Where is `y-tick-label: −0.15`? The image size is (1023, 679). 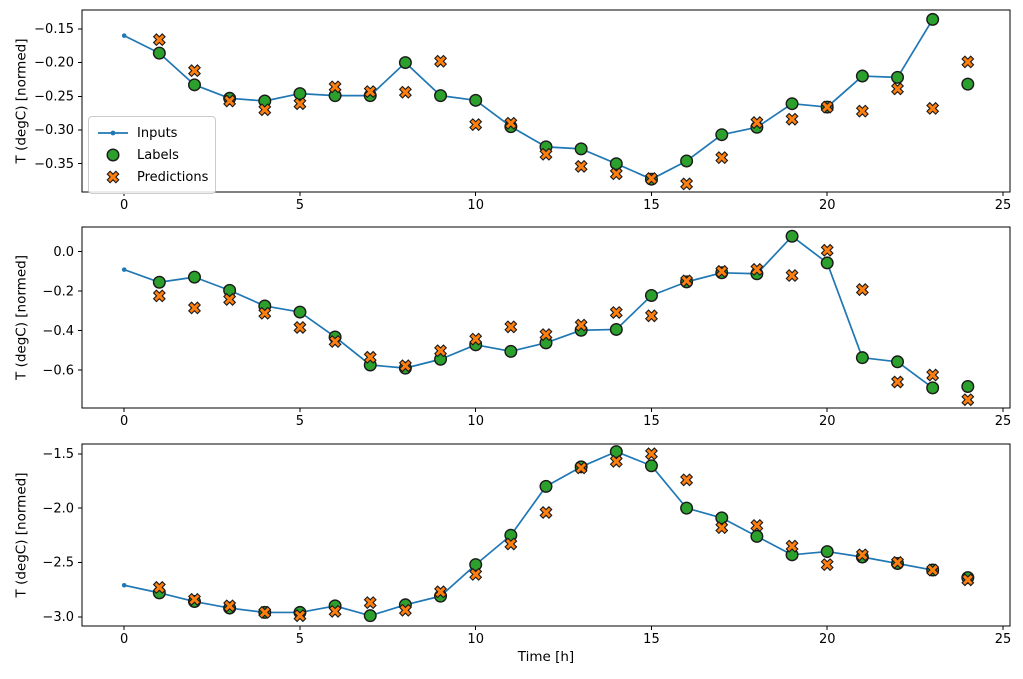 y-tick-label: −0.15 is located at coordinates (54, 29).